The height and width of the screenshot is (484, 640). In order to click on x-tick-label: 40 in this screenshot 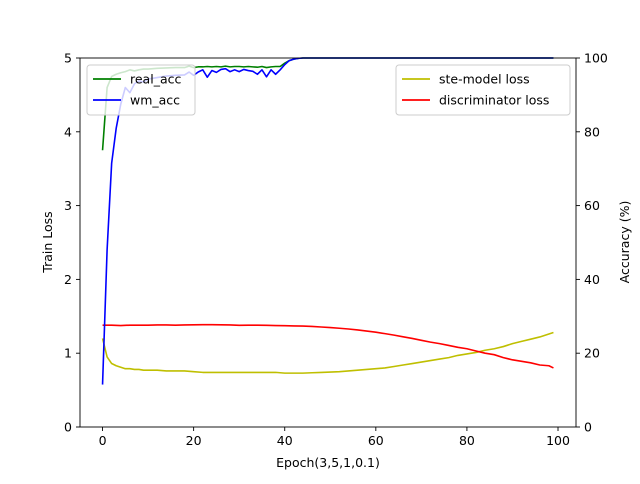, I will do `click(285, 440)`.